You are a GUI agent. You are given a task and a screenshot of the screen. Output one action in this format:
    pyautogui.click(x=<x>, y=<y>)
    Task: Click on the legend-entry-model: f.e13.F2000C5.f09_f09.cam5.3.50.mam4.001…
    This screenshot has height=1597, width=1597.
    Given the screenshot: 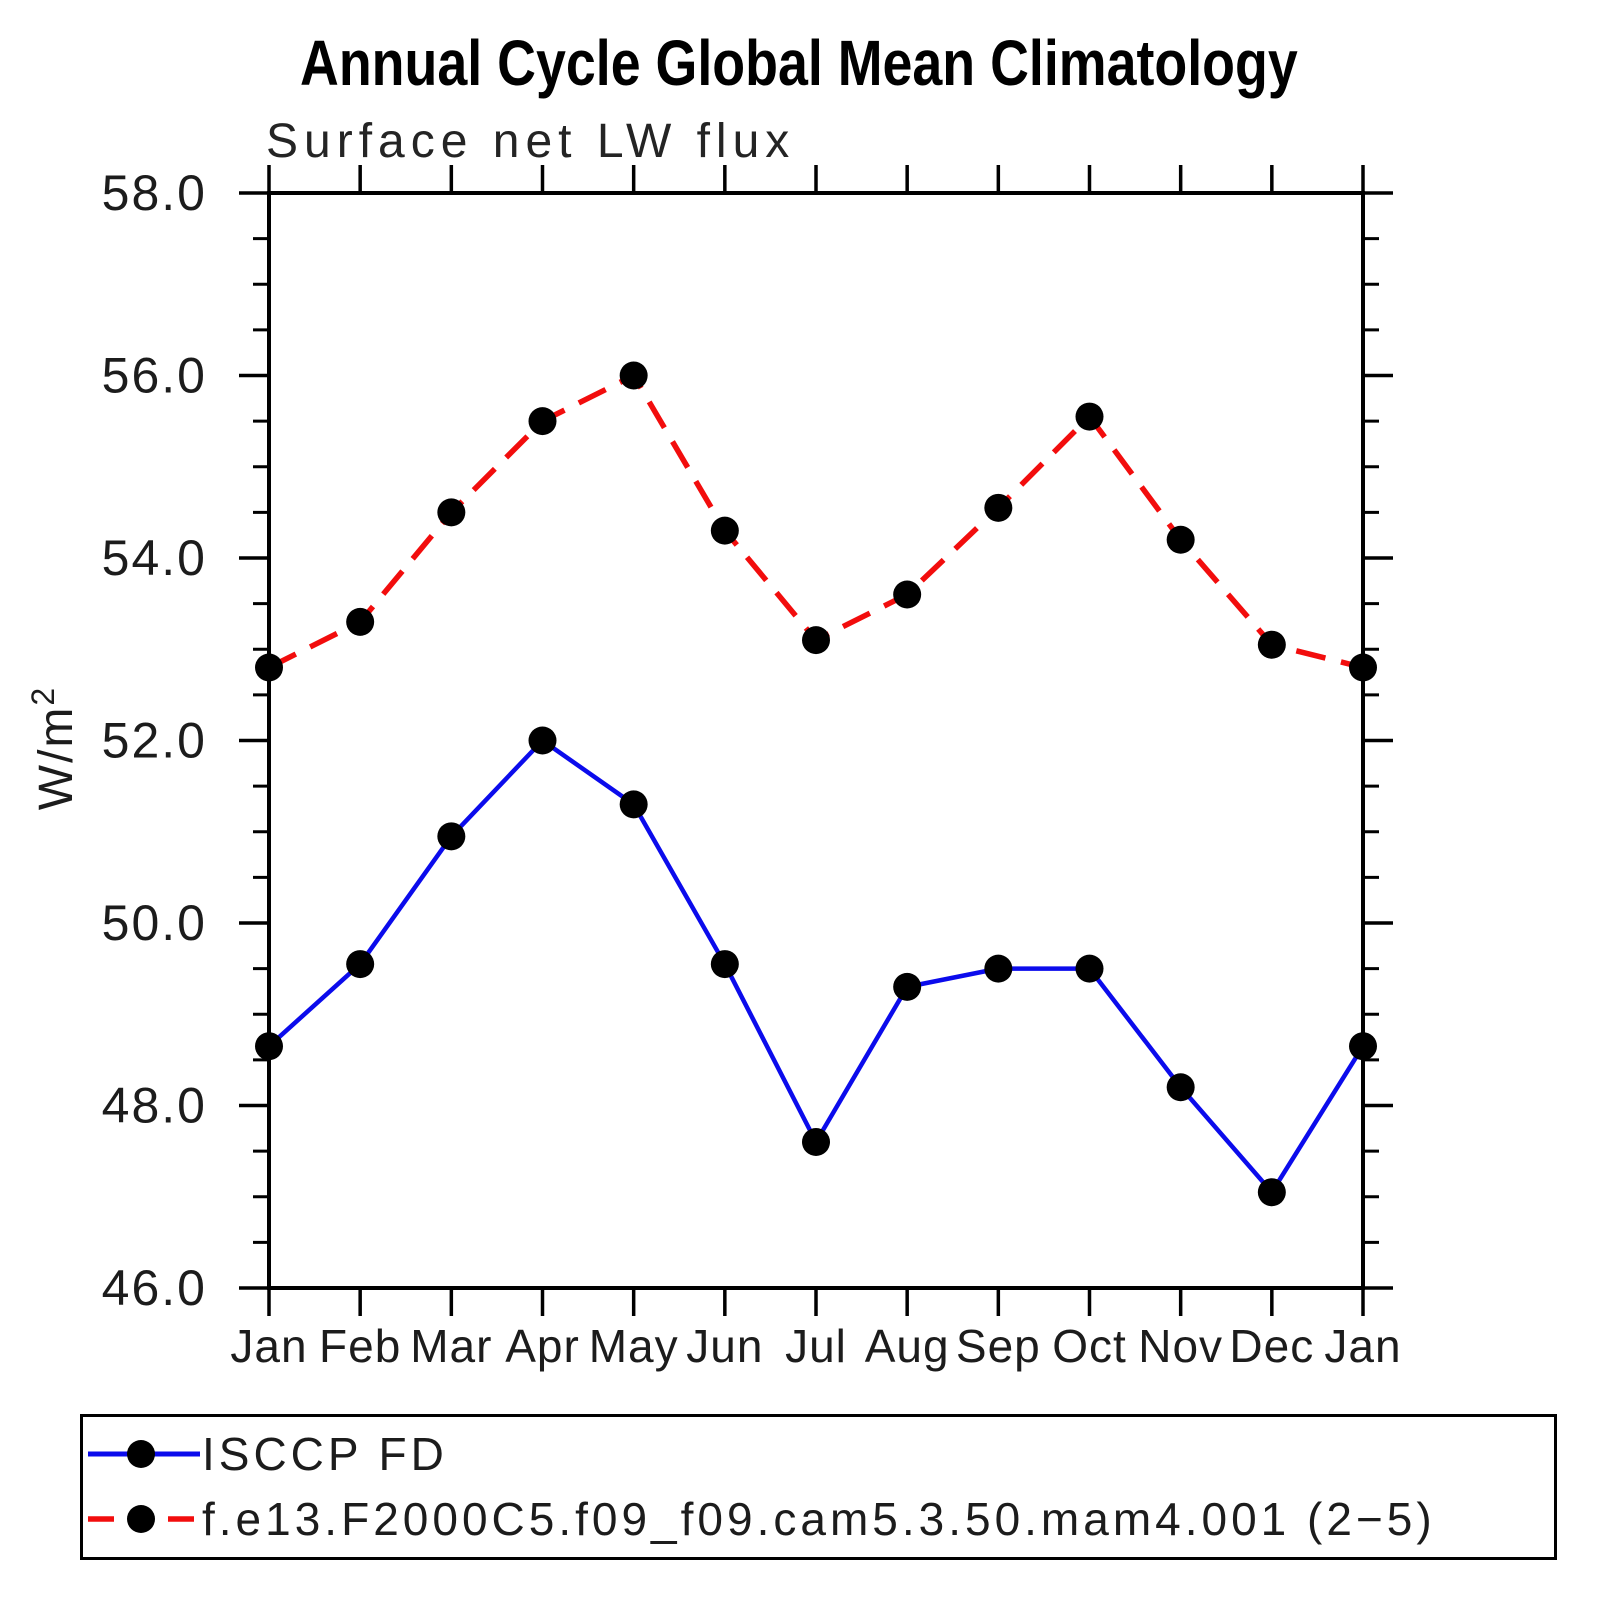 What is the action you would take?
    pyautogui.click(x=762, y=1519)
    